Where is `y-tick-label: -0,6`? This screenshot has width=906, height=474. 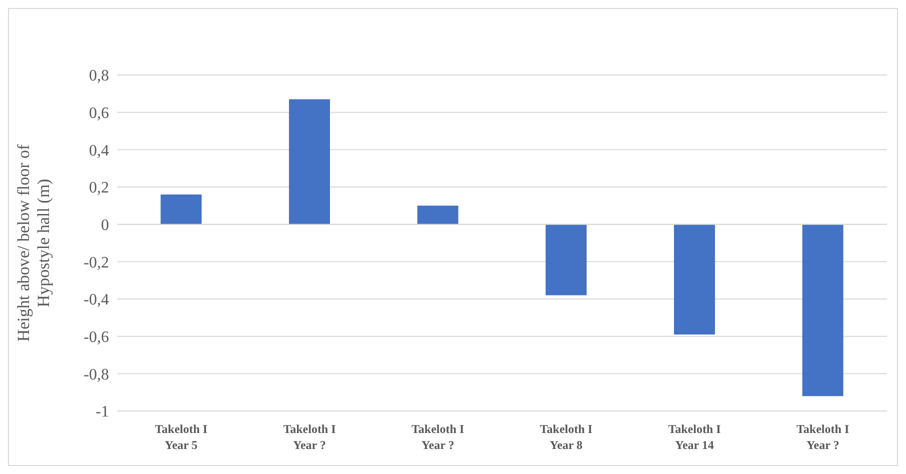 y-tick-label: -0,6 is located at coordinates (96, 337).